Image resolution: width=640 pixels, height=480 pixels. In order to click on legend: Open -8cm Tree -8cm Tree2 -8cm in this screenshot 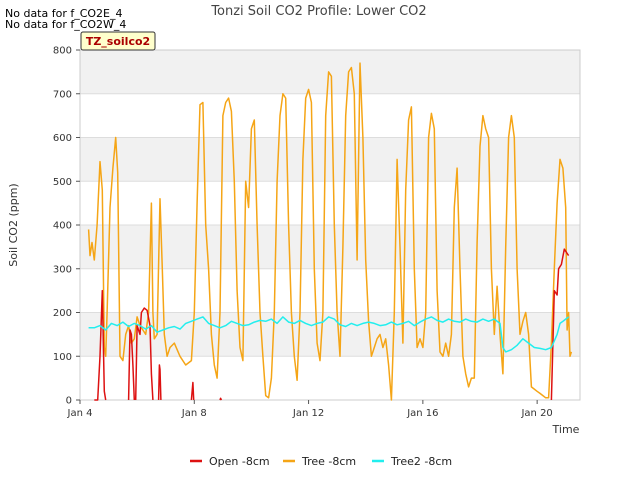, I will do `click(321, 461)`.